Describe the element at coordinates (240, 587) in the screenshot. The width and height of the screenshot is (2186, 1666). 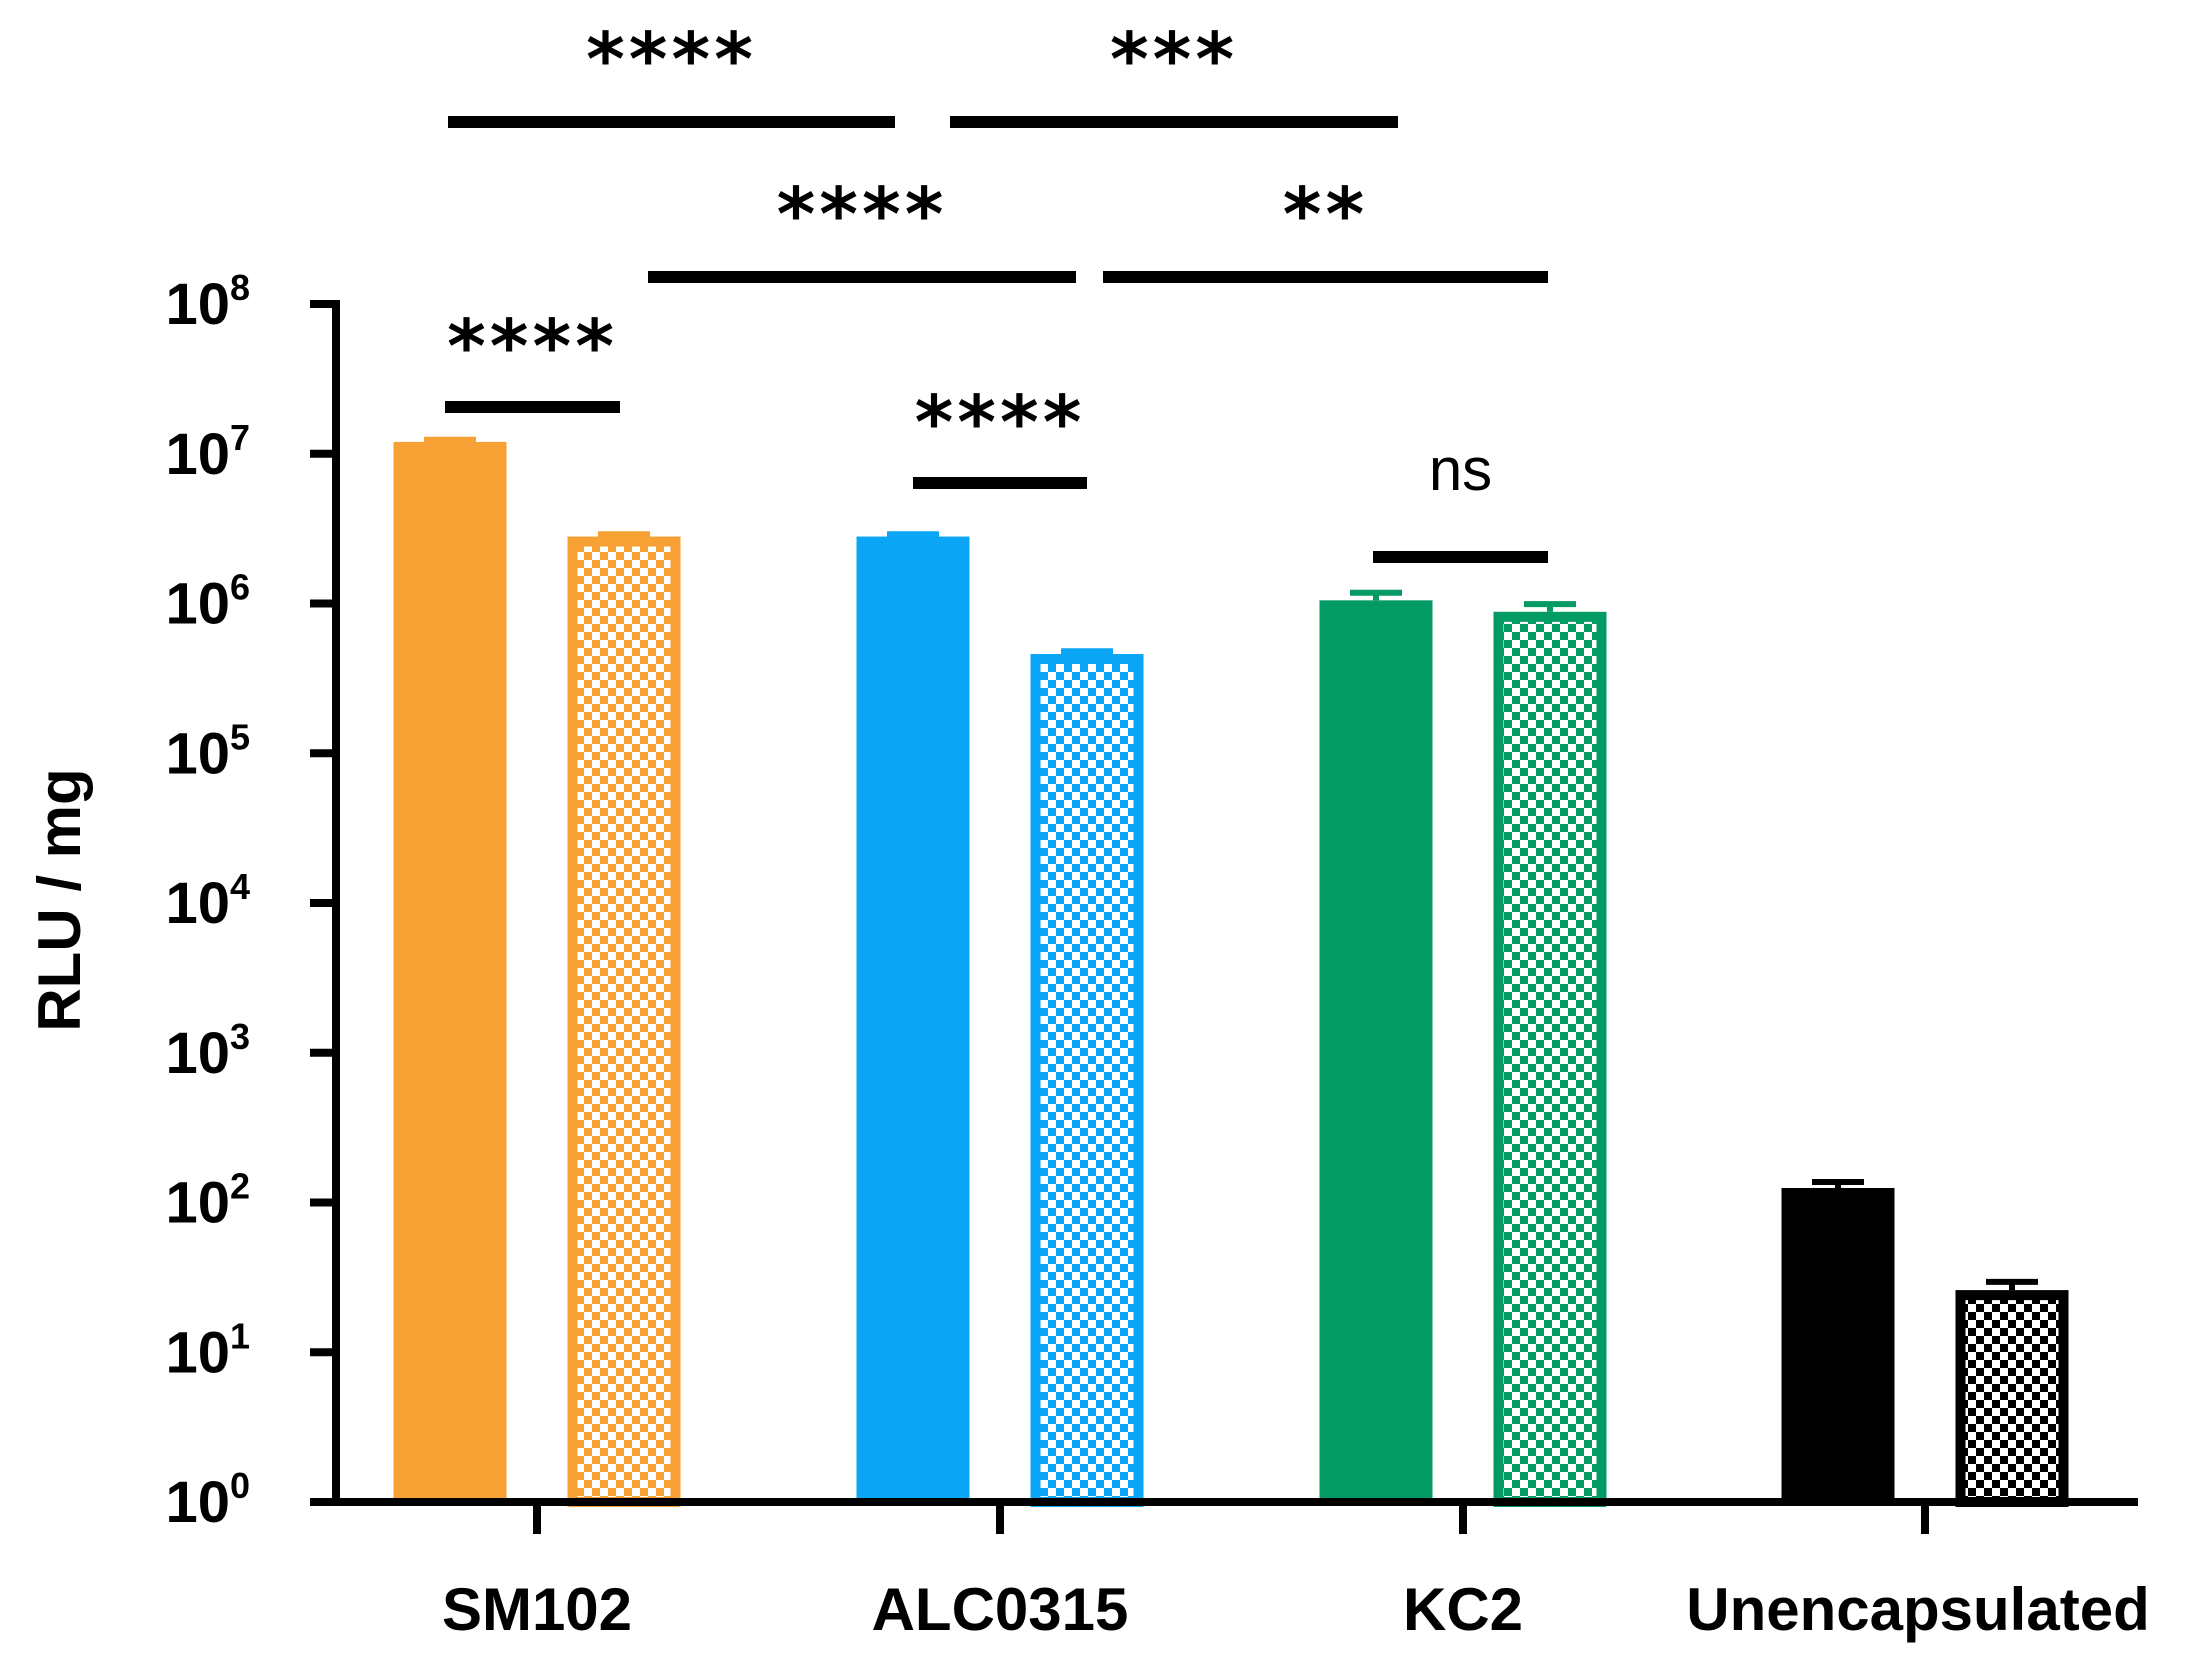
I see `y-tick-exponent: 6` at that location.